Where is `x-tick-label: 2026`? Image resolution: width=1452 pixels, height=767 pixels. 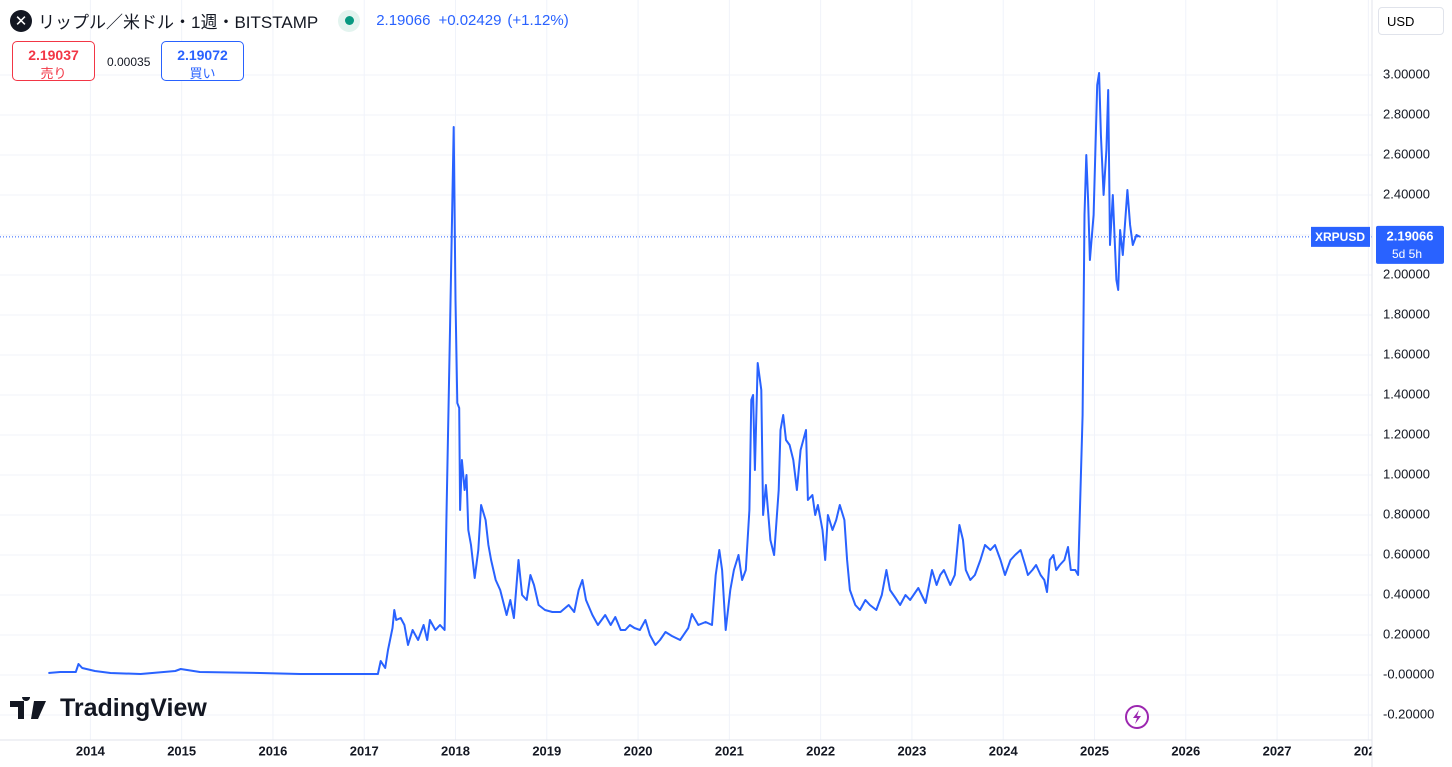
x-tick-label: 2026 is located at coordinates (1185, 750).